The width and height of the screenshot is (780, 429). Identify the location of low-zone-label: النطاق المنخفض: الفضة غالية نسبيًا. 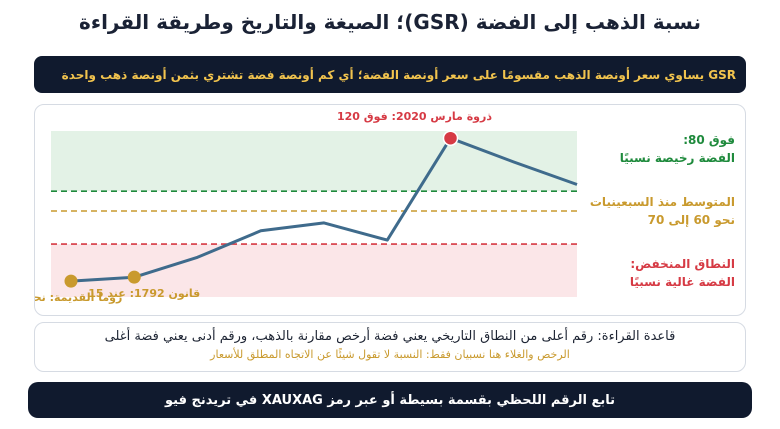
(682, 273).